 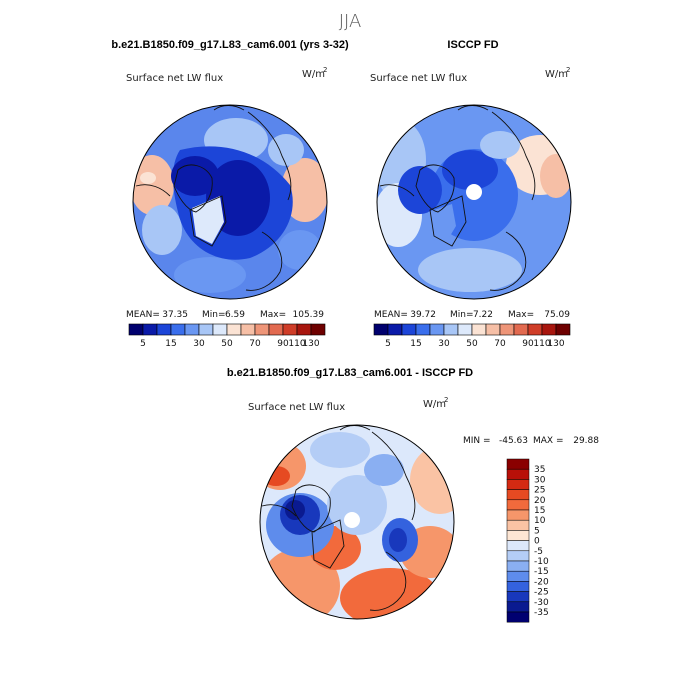 I want to click on panel2-colorbar-tick: 70, so click(x=500, y=344).